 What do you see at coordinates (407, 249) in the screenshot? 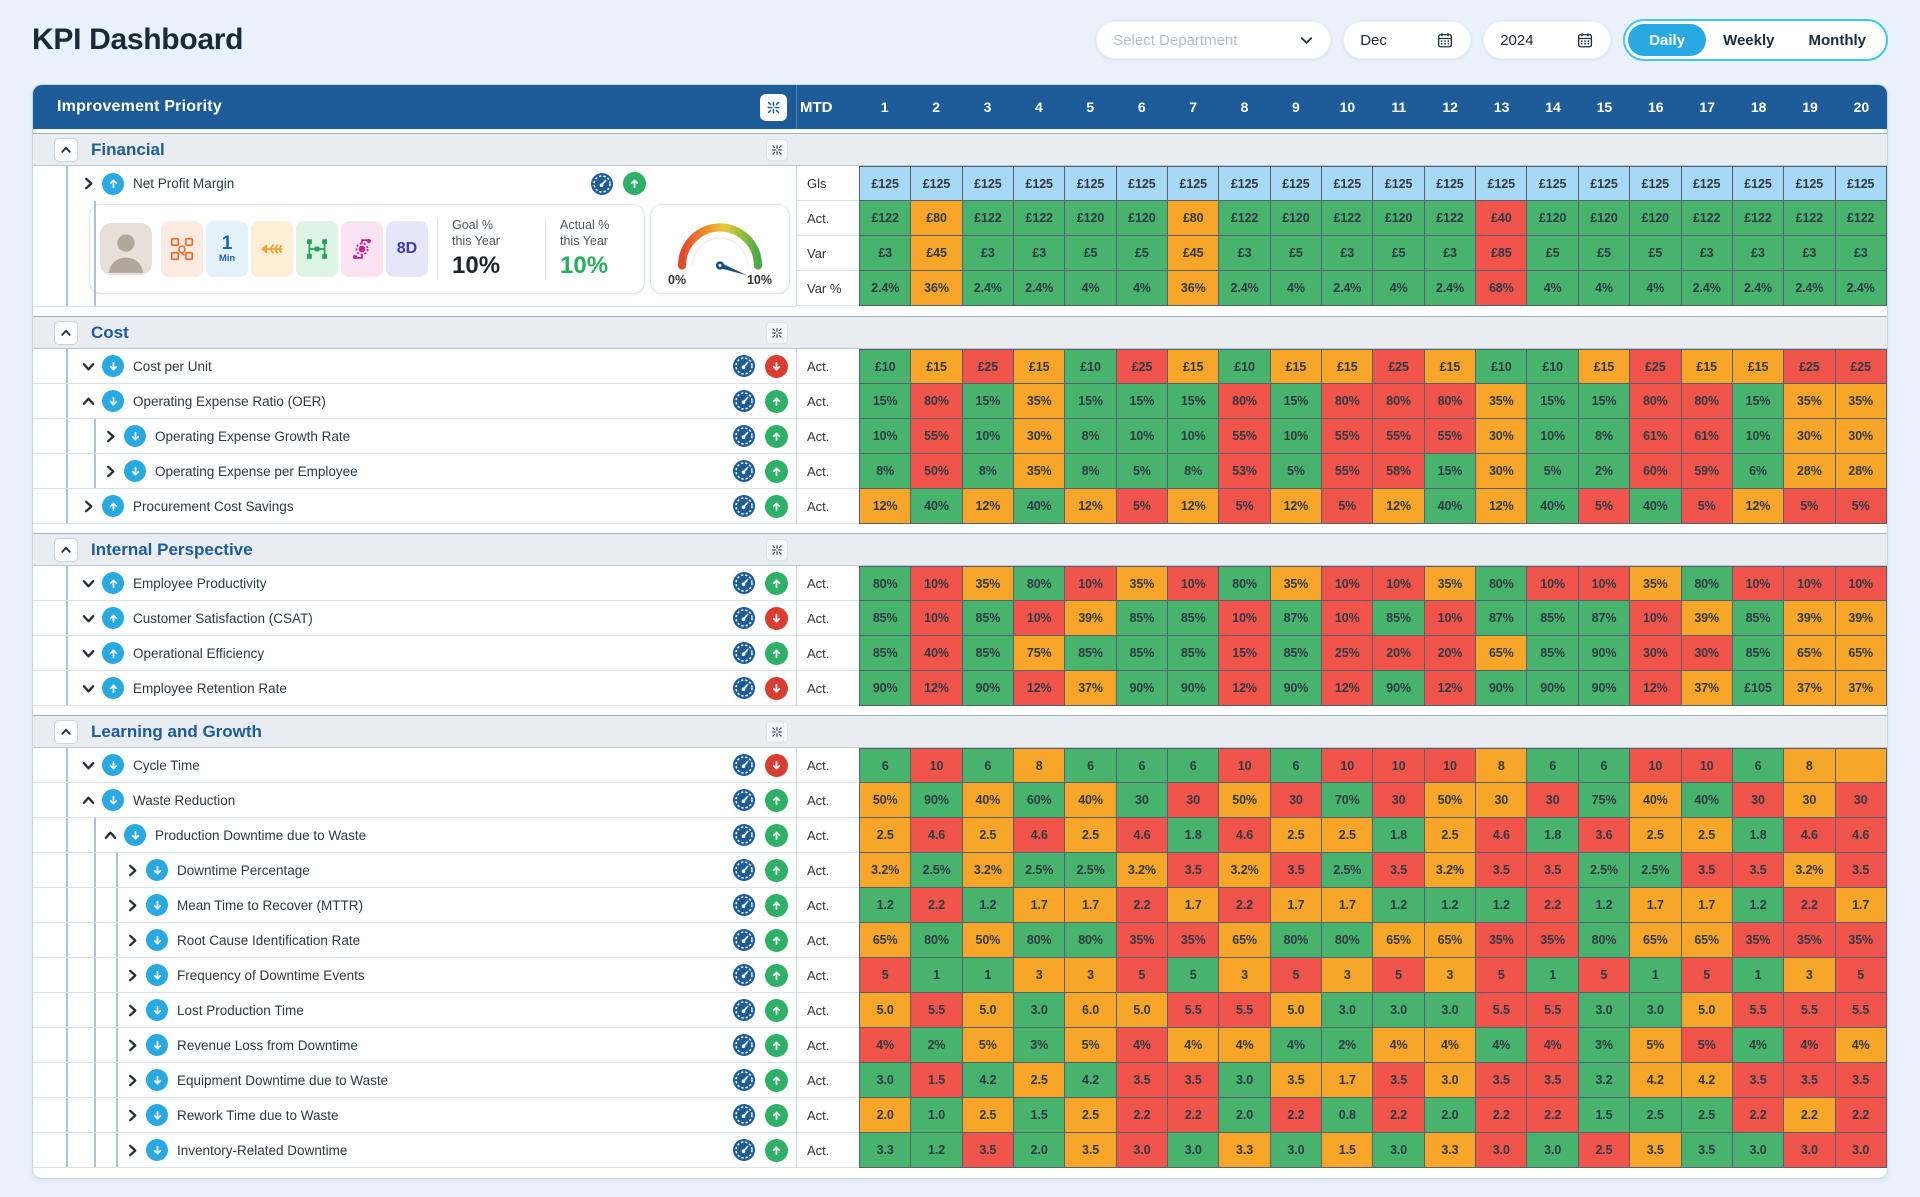
I see `eight-d-icon: 8D` at bounding box center [407, 249].